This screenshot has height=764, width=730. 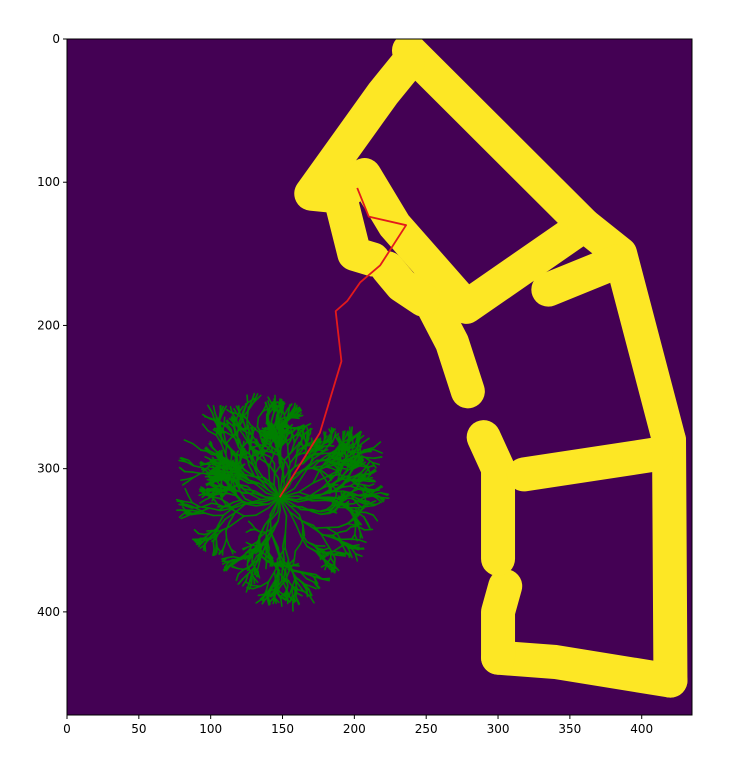 I want to click on x-tick-label: 250, so click(x=426, y=729).